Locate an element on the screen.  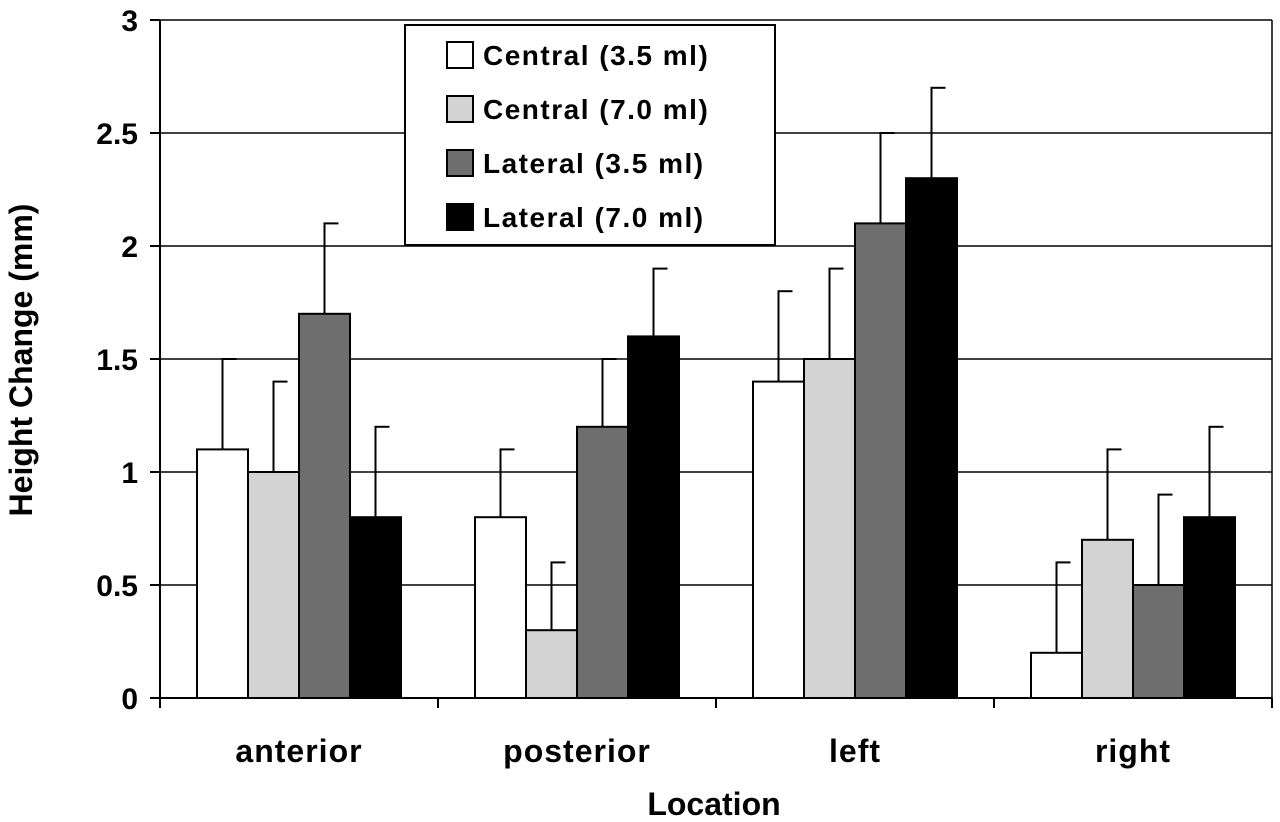
y-axis-title: Height Change (mm) is located at coordinates (21, 360).